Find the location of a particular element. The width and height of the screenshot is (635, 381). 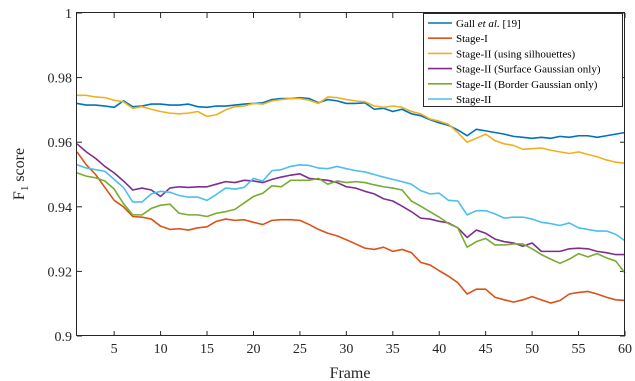

x-tick-label: 55 is located at coordinates (579, 349).